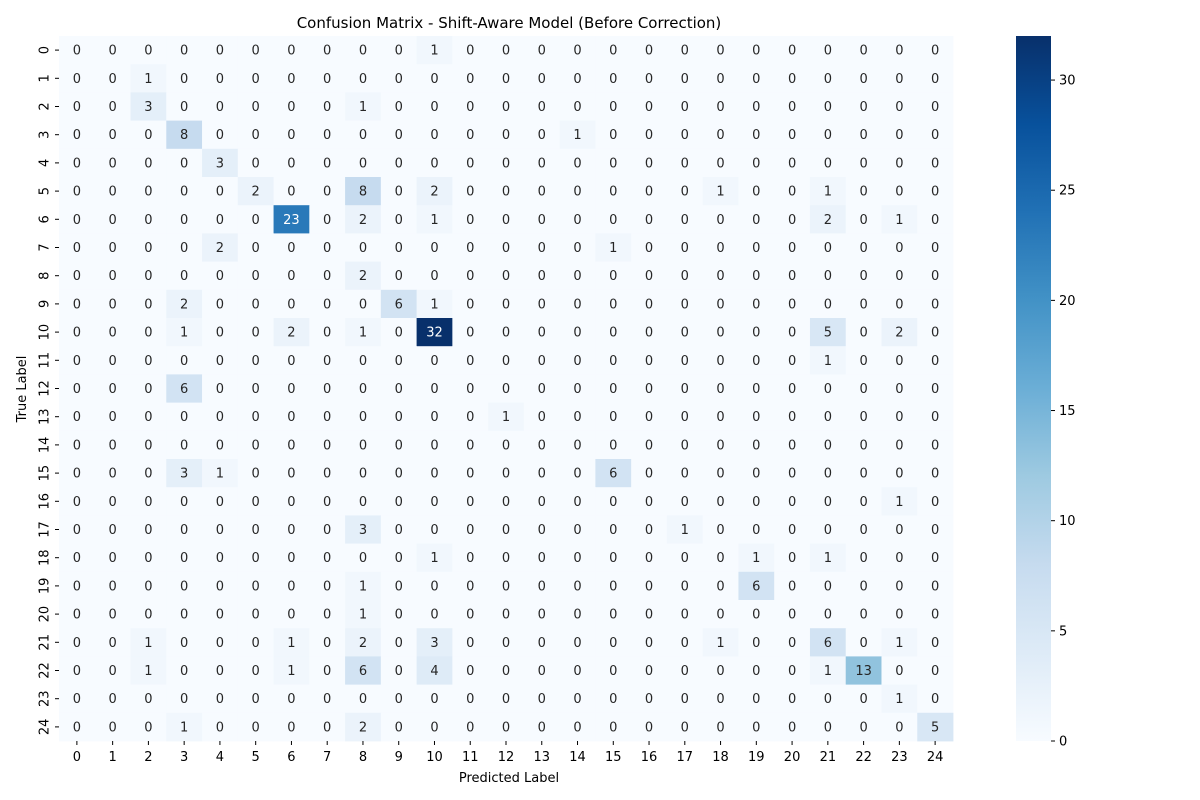 This screenshot has width=1200, height=800. Describe the element at coordinates (434, 643) in the screenshot. I see `cell-value-label: 3` at that location.